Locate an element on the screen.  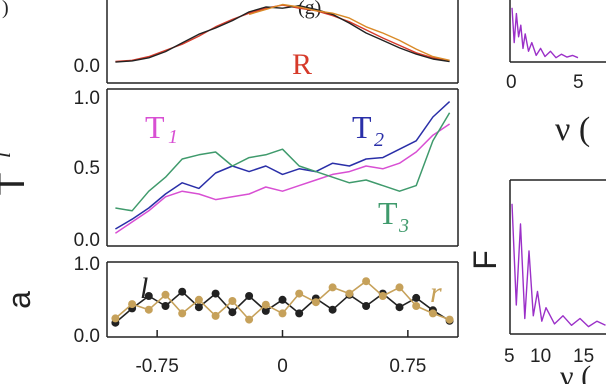
r-series-label: R is located at coordinates (302, 64).